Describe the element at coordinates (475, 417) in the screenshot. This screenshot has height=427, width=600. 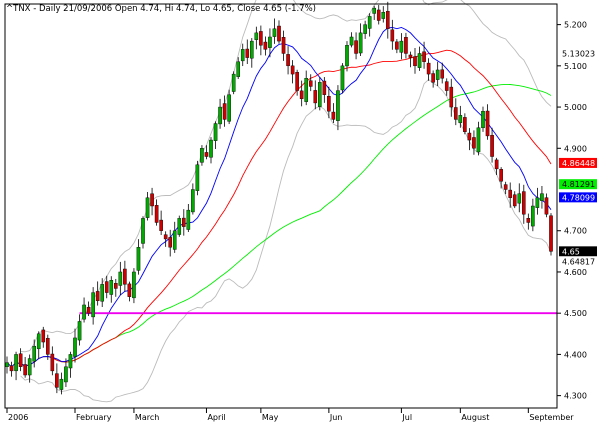
I see `x-tick-label: August` at that location.